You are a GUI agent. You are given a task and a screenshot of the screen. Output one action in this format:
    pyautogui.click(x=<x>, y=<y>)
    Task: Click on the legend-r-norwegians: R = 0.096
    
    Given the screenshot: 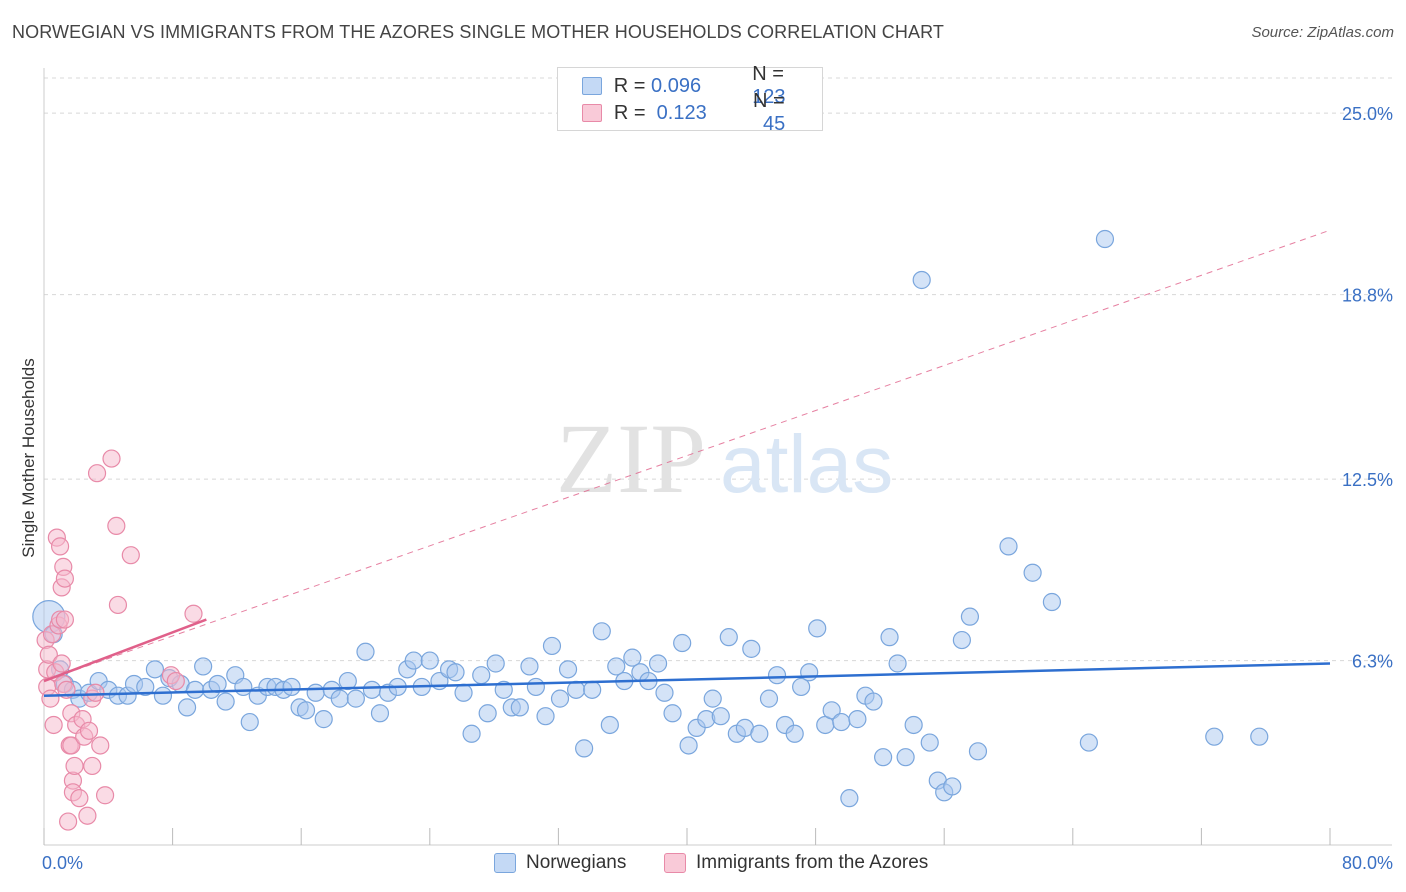 What is the action you would take?
    pyautogui.click(x=683, y=86)
    